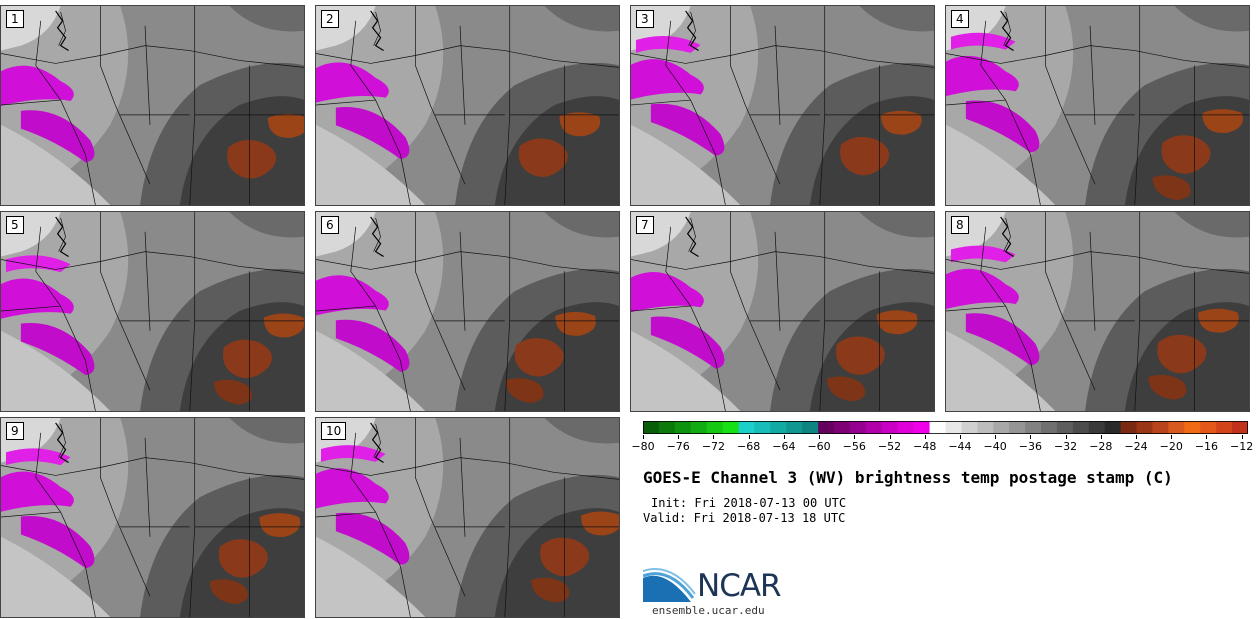  What do you see at coordinates (1136, 446) in the screenshot?
I see `colorbar-tick-label: −24` at bounding box center [1136, 446].